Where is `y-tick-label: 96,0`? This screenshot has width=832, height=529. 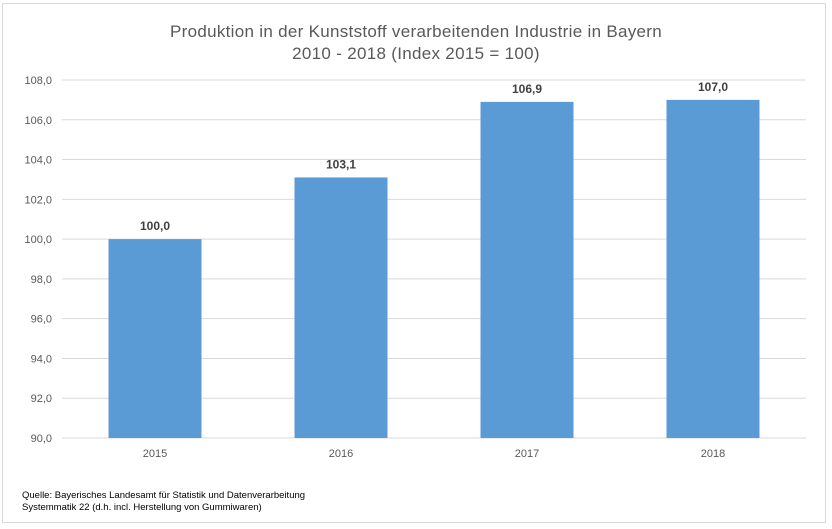
y-tick-label: 96,0 is located at coordinates (41, 320).